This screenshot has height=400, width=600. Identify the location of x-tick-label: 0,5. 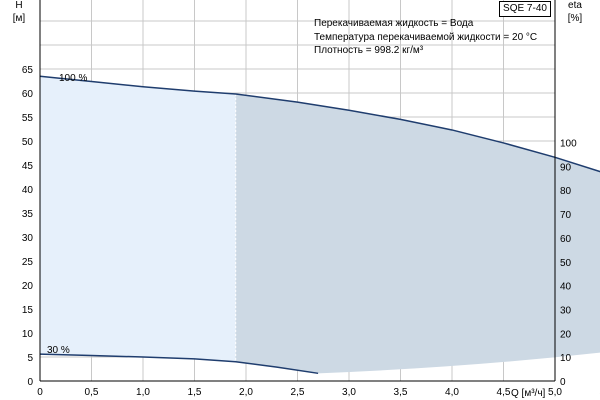
(92, 392).